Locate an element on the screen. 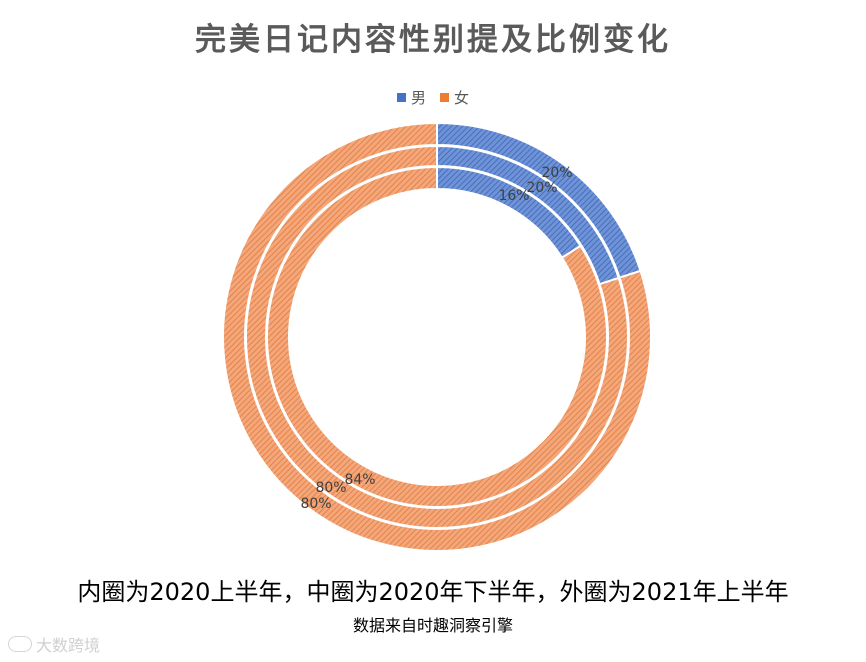  data-label-outer-female: 80% is located at coordinates (315, 504).